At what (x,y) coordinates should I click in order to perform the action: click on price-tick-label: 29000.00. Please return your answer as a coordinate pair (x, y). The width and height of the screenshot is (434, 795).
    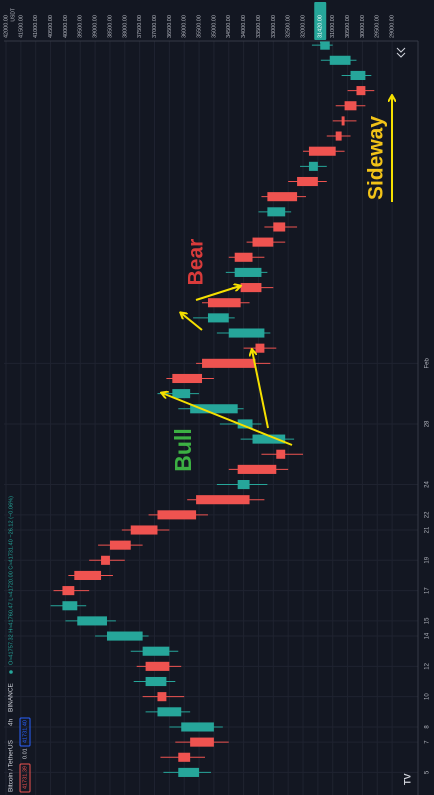
    Looking at the image, I should click on (393, 26).